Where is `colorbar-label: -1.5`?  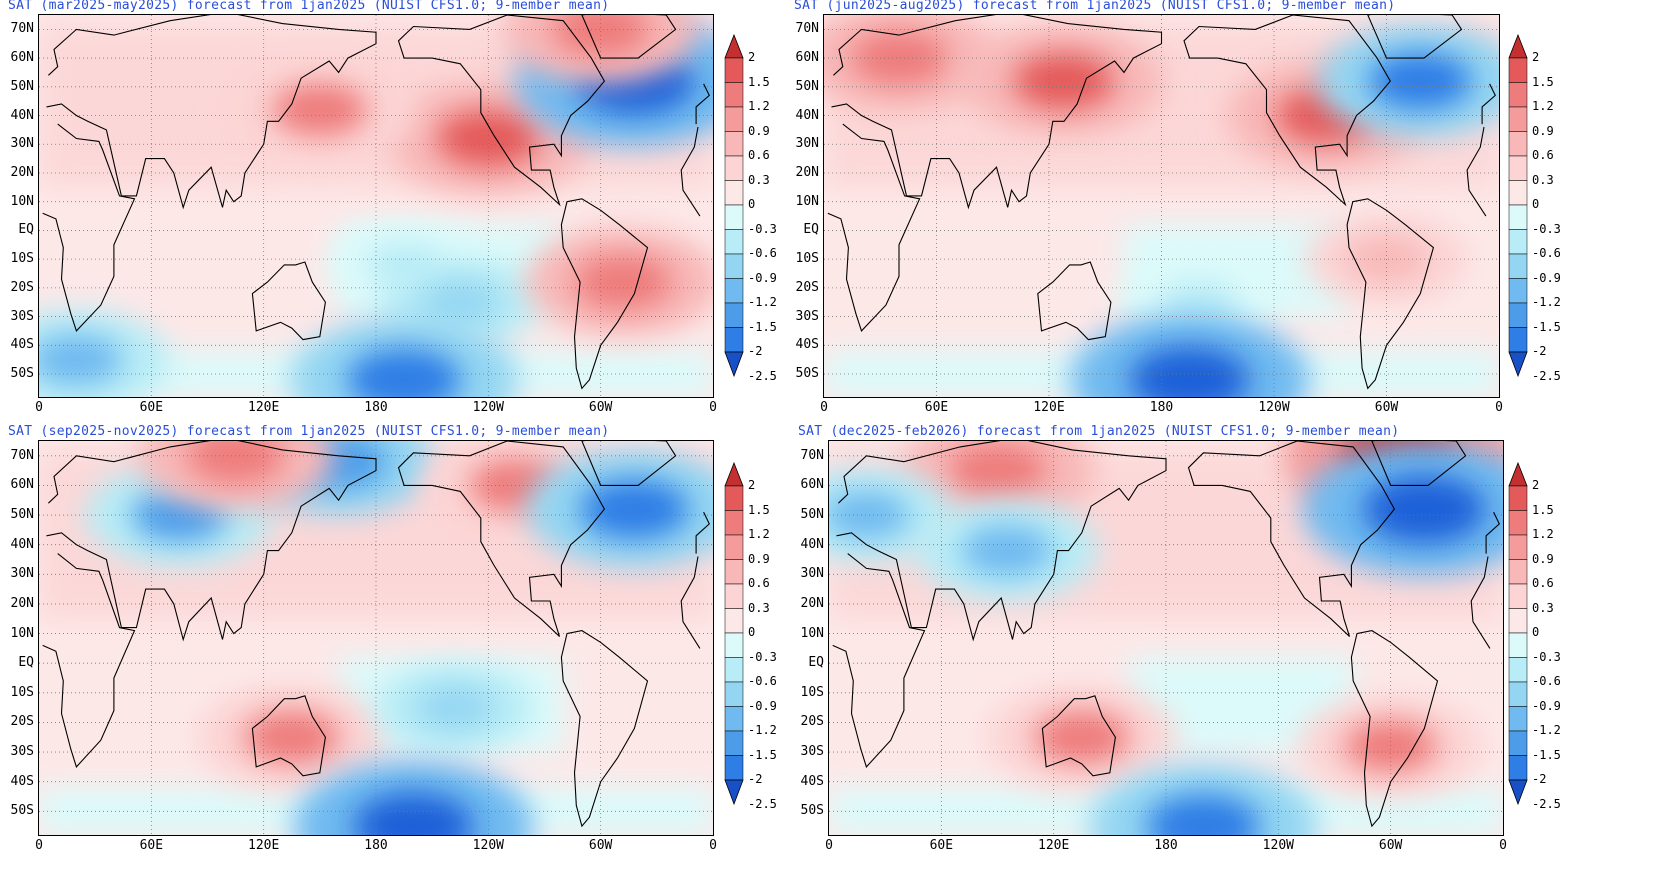
colorbar-label: -1.5 is located at coordinates (762, 754).